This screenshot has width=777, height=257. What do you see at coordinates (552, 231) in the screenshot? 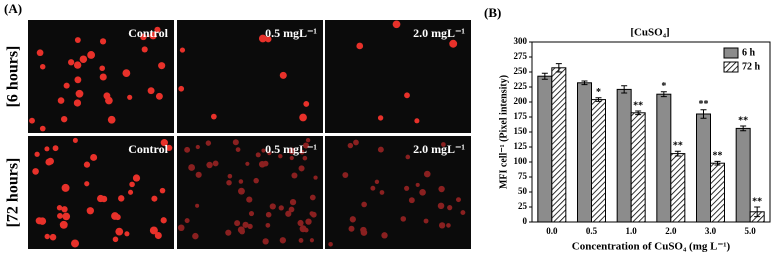
I see `x-tick-label: 0.0` at bounding box center [552, 231].